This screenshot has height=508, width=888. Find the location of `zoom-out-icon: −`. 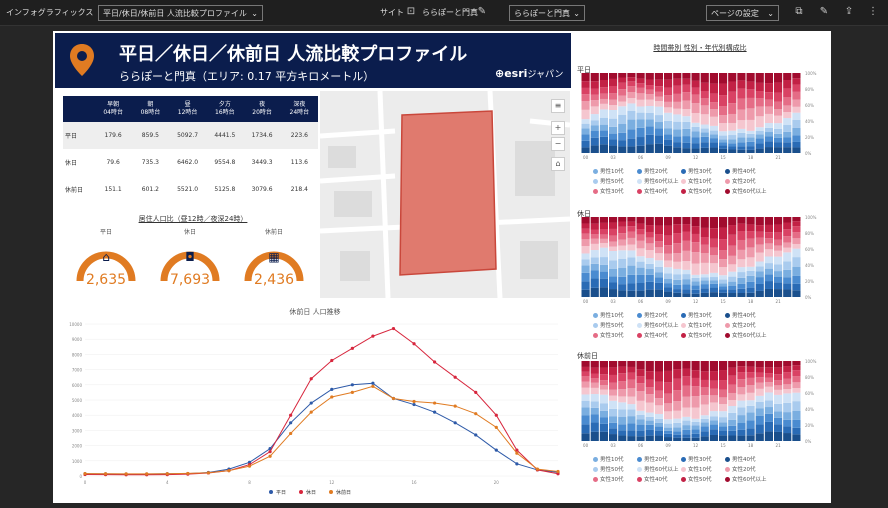

zoom-out-icon: − is located at coordinates (558, 144).